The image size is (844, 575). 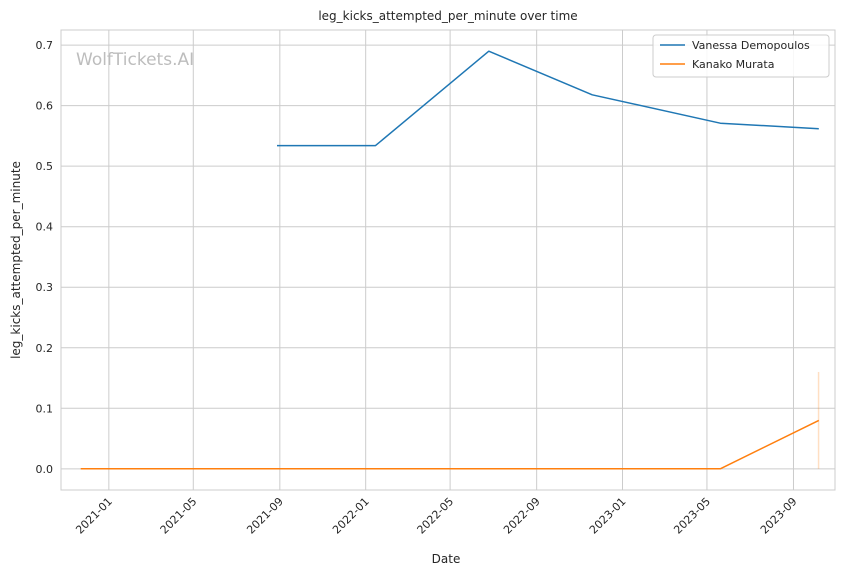 What do you see at coordinates (522, 516) in the screenshot?
I see `x-tick-label: 2022-09` at bounding box center [522, 516].